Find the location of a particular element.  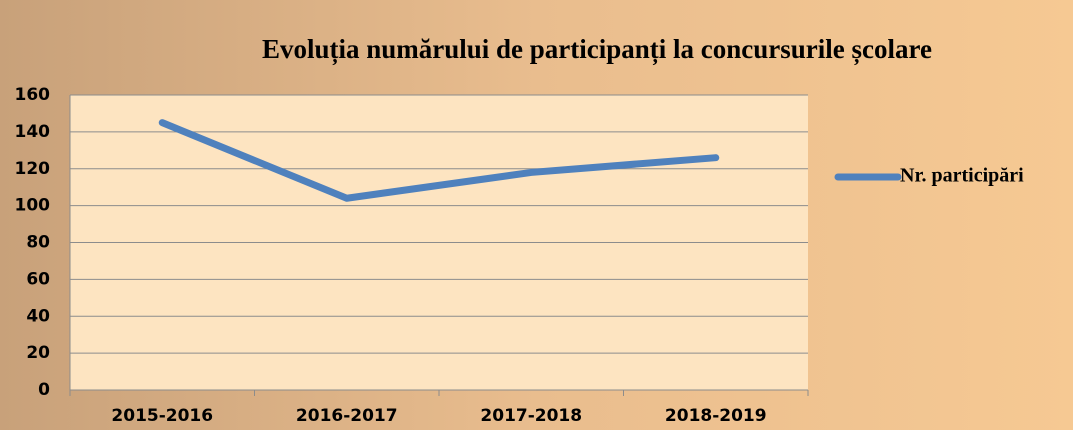

y-tick-label: 60 is located at coordinates (38, 279).